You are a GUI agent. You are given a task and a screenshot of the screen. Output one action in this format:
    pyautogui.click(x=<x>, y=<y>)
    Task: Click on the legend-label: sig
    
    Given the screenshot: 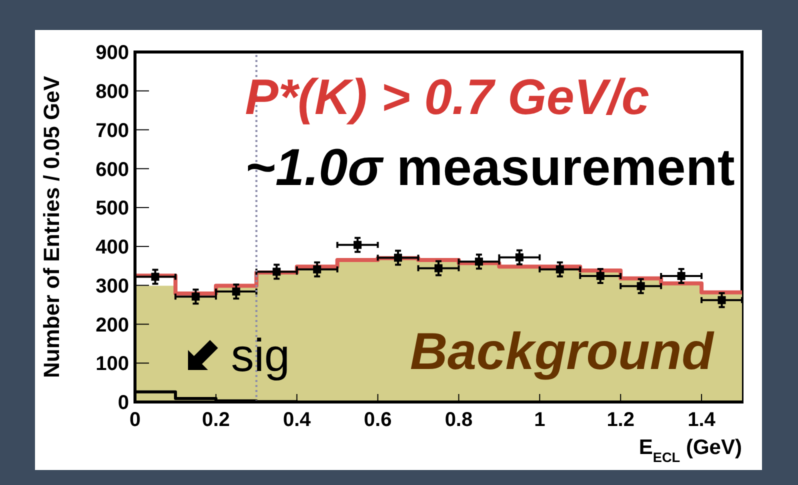 What is the action you would take?
    pyautogui.click(x=260, y=355)
    